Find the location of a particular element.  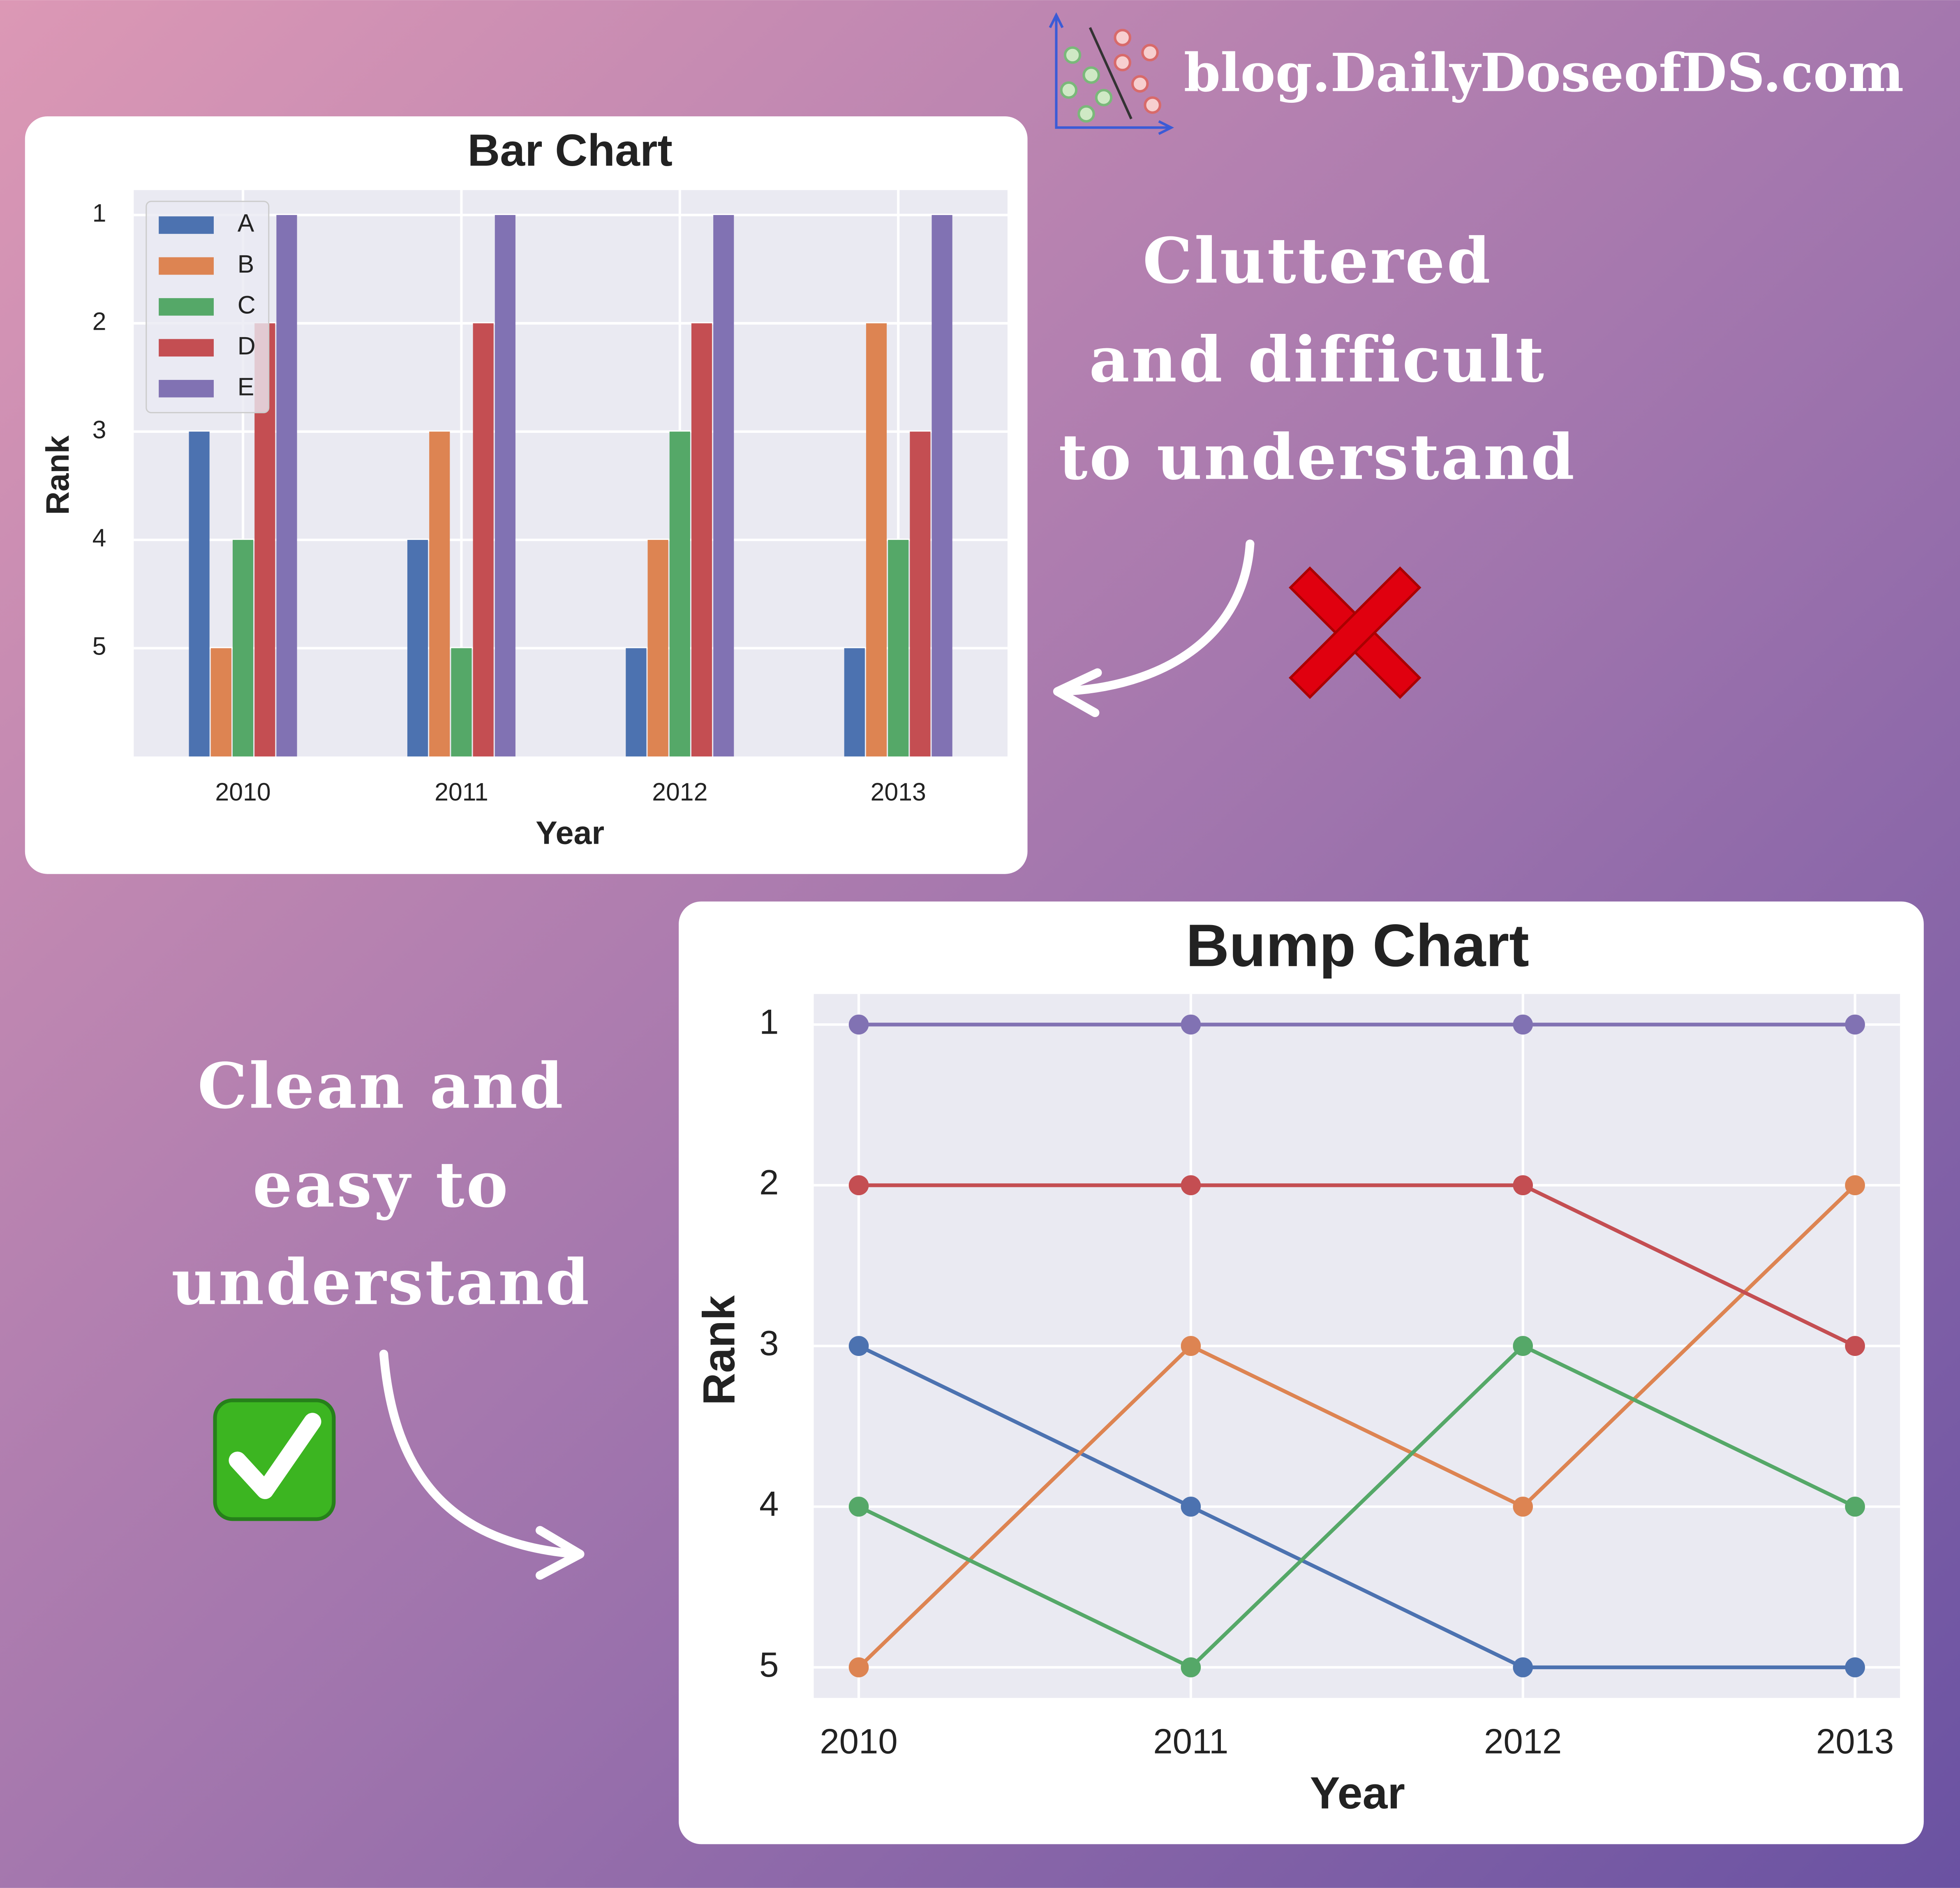

annotation: easy to is located at coordinates (381, 1185).